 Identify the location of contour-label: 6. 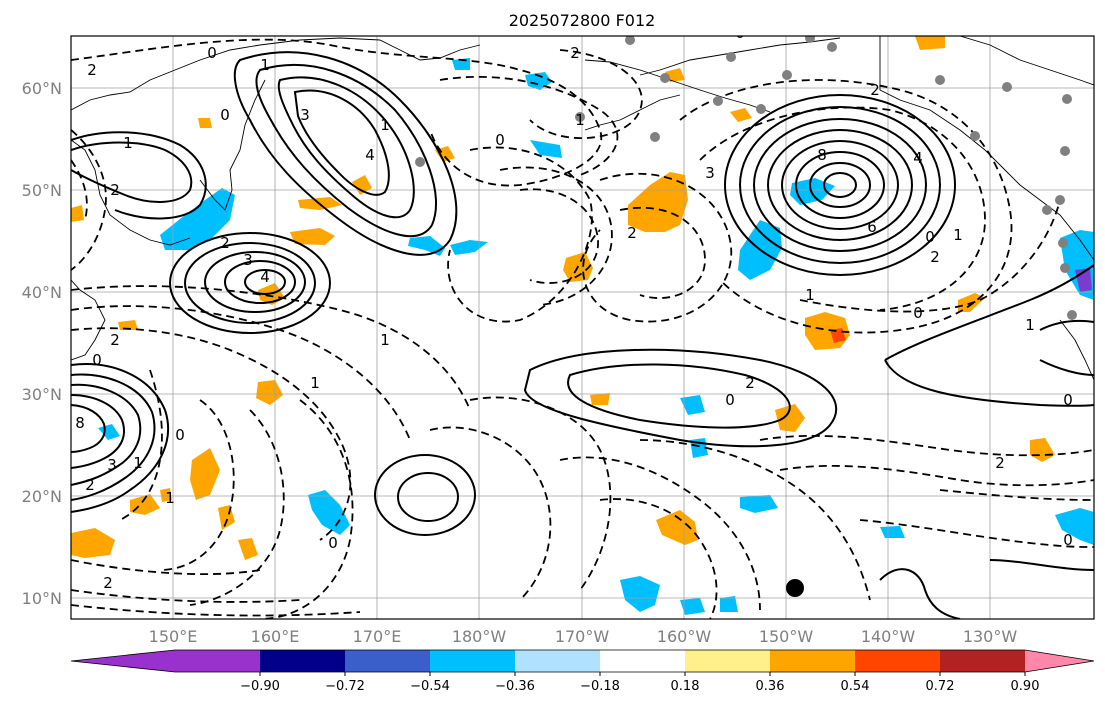
(872, 227).